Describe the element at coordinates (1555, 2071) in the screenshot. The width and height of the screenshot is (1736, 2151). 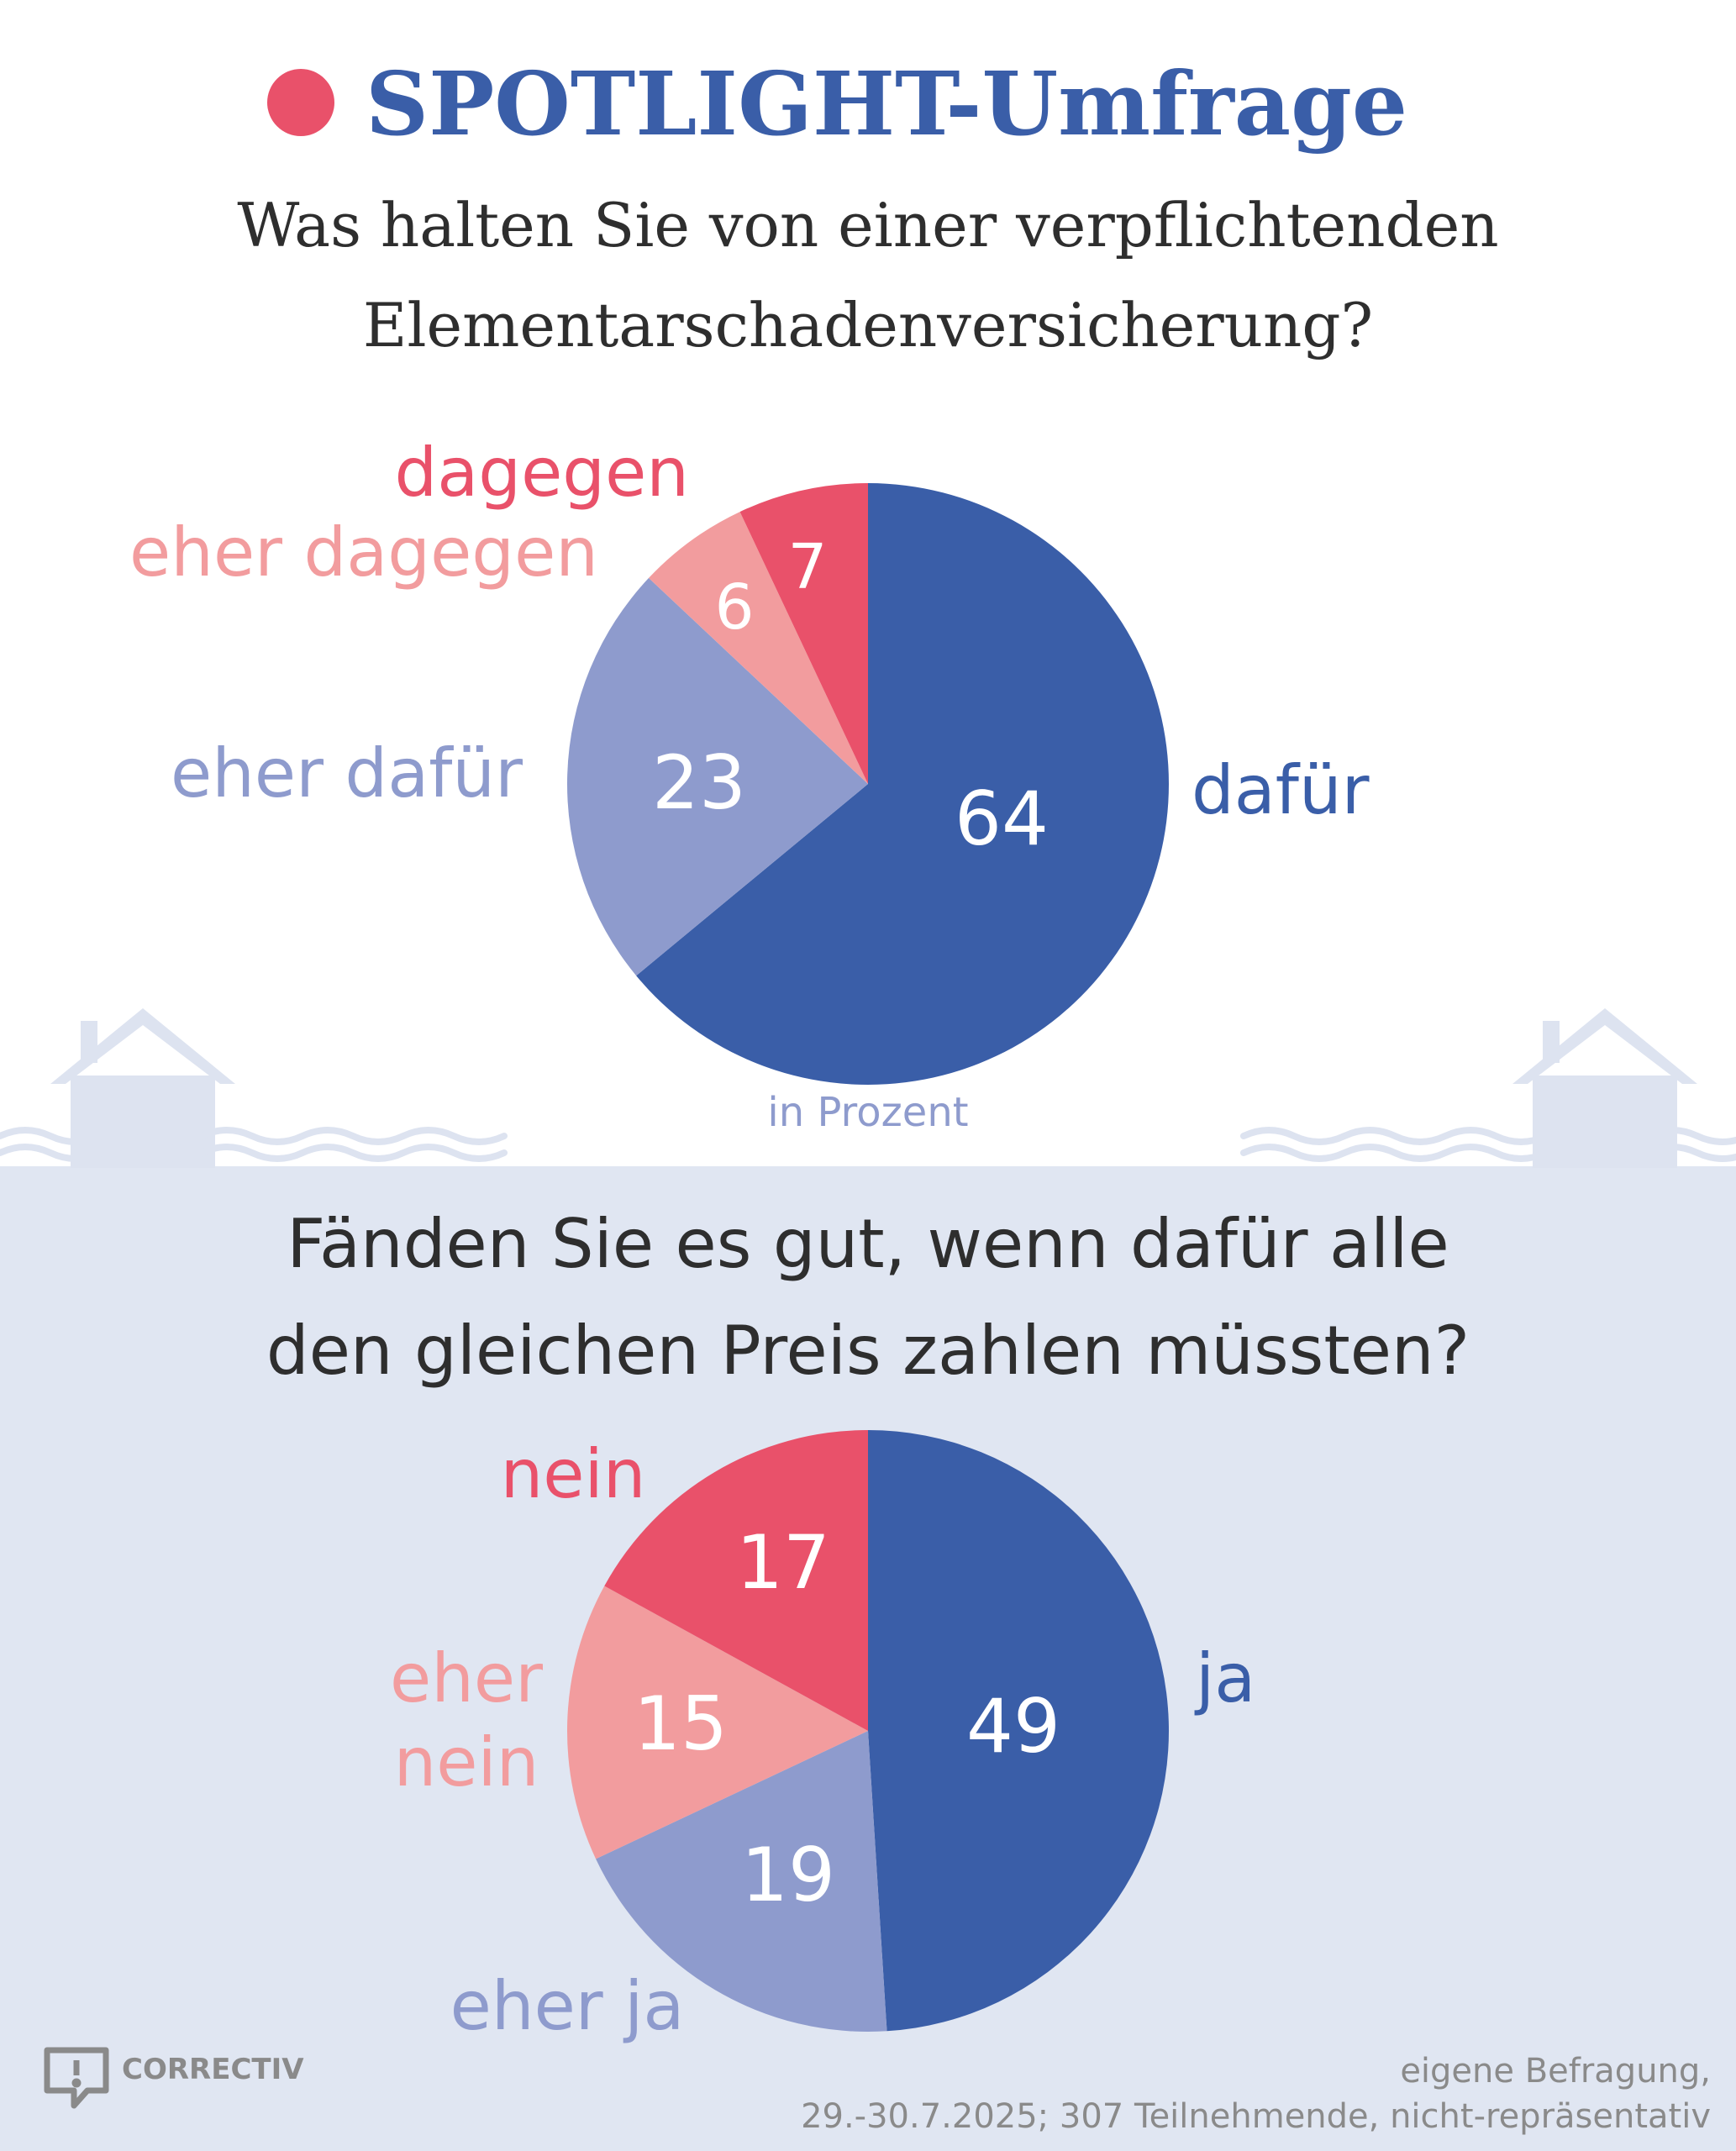
I see `footer-source-line-1: eigene Befragung,` at that location.